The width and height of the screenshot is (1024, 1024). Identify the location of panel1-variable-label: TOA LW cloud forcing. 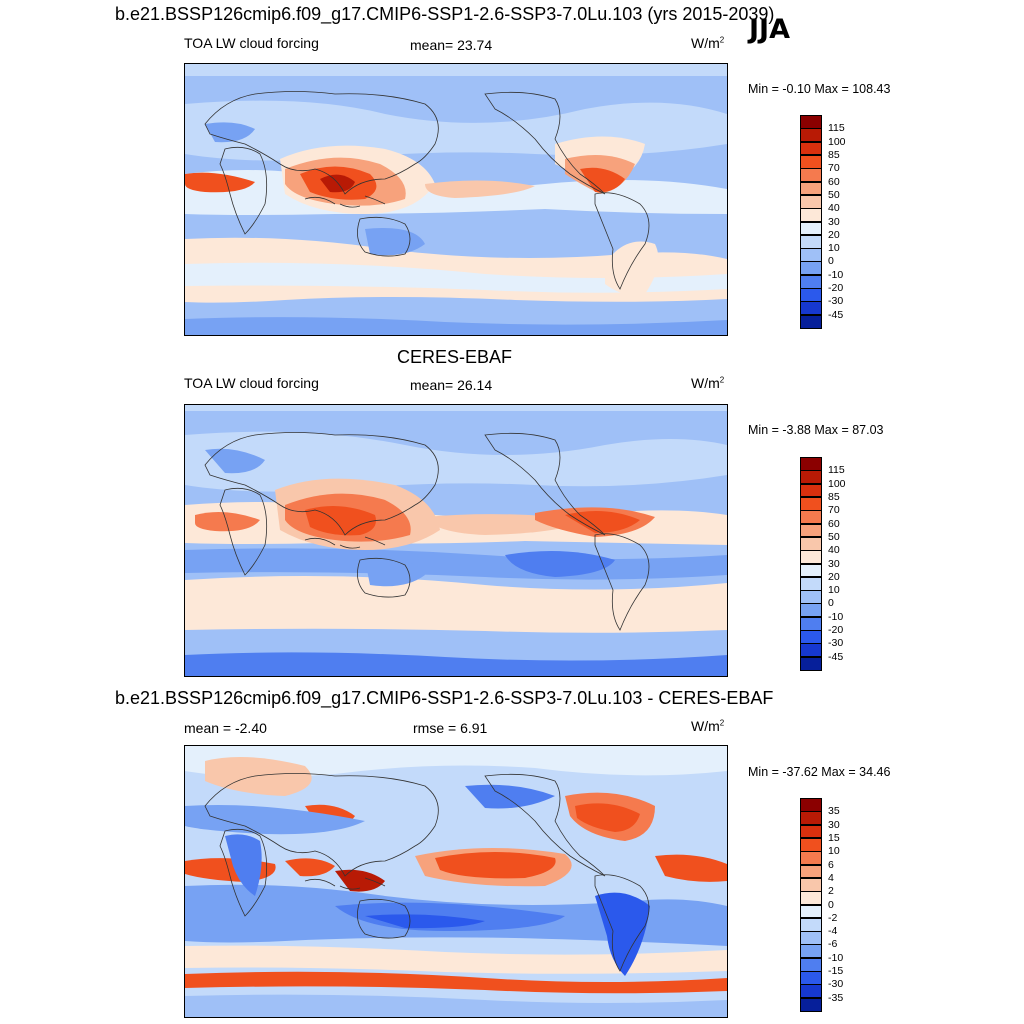
(251, 43).